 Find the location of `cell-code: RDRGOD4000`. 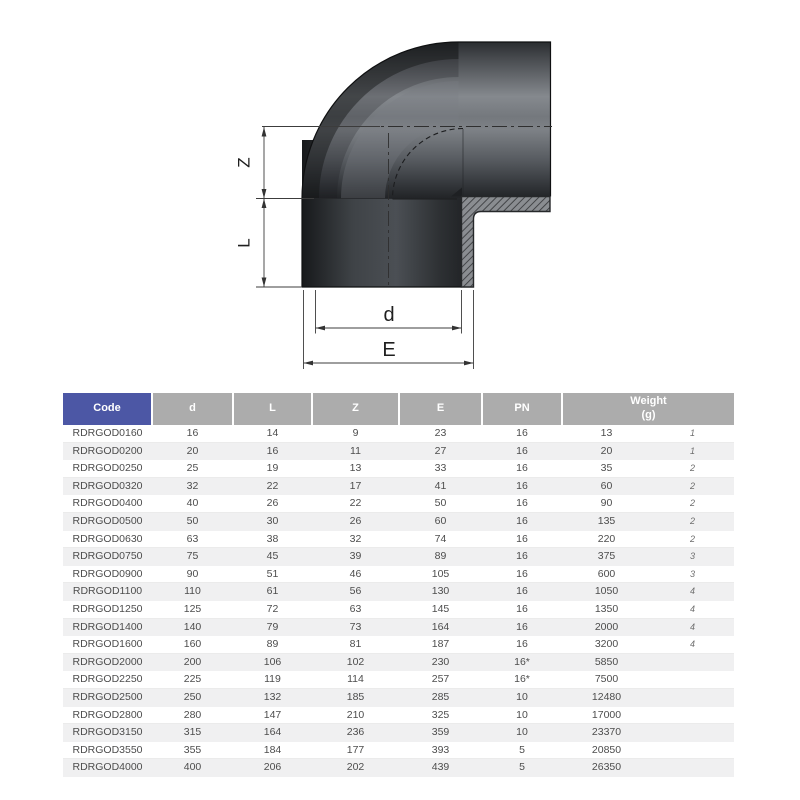

cell-code: RDRGOD4000 is located at coordinates (107, 767).